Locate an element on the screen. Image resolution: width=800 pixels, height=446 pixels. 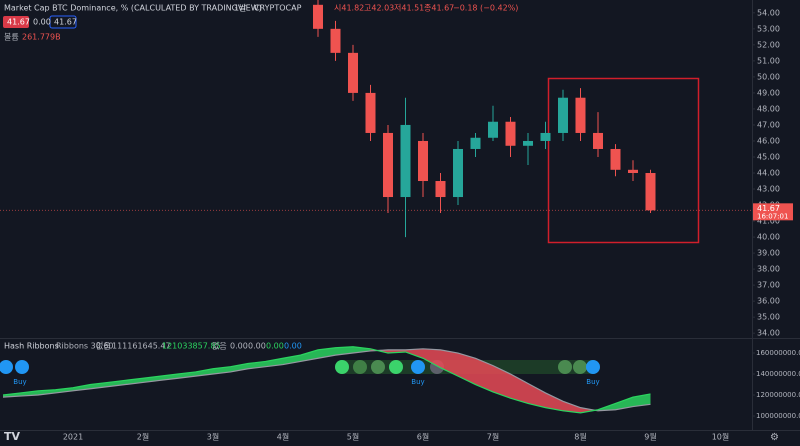
x-tick-label: 3월 is located at coordinates (213, 437).